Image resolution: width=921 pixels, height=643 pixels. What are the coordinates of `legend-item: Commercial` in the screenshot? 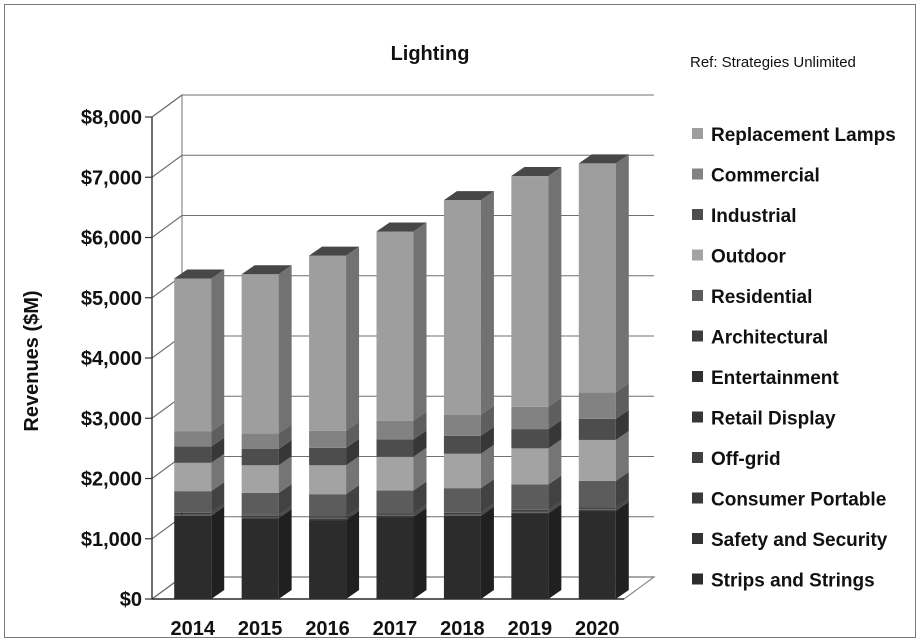 It's located at (756, 176).